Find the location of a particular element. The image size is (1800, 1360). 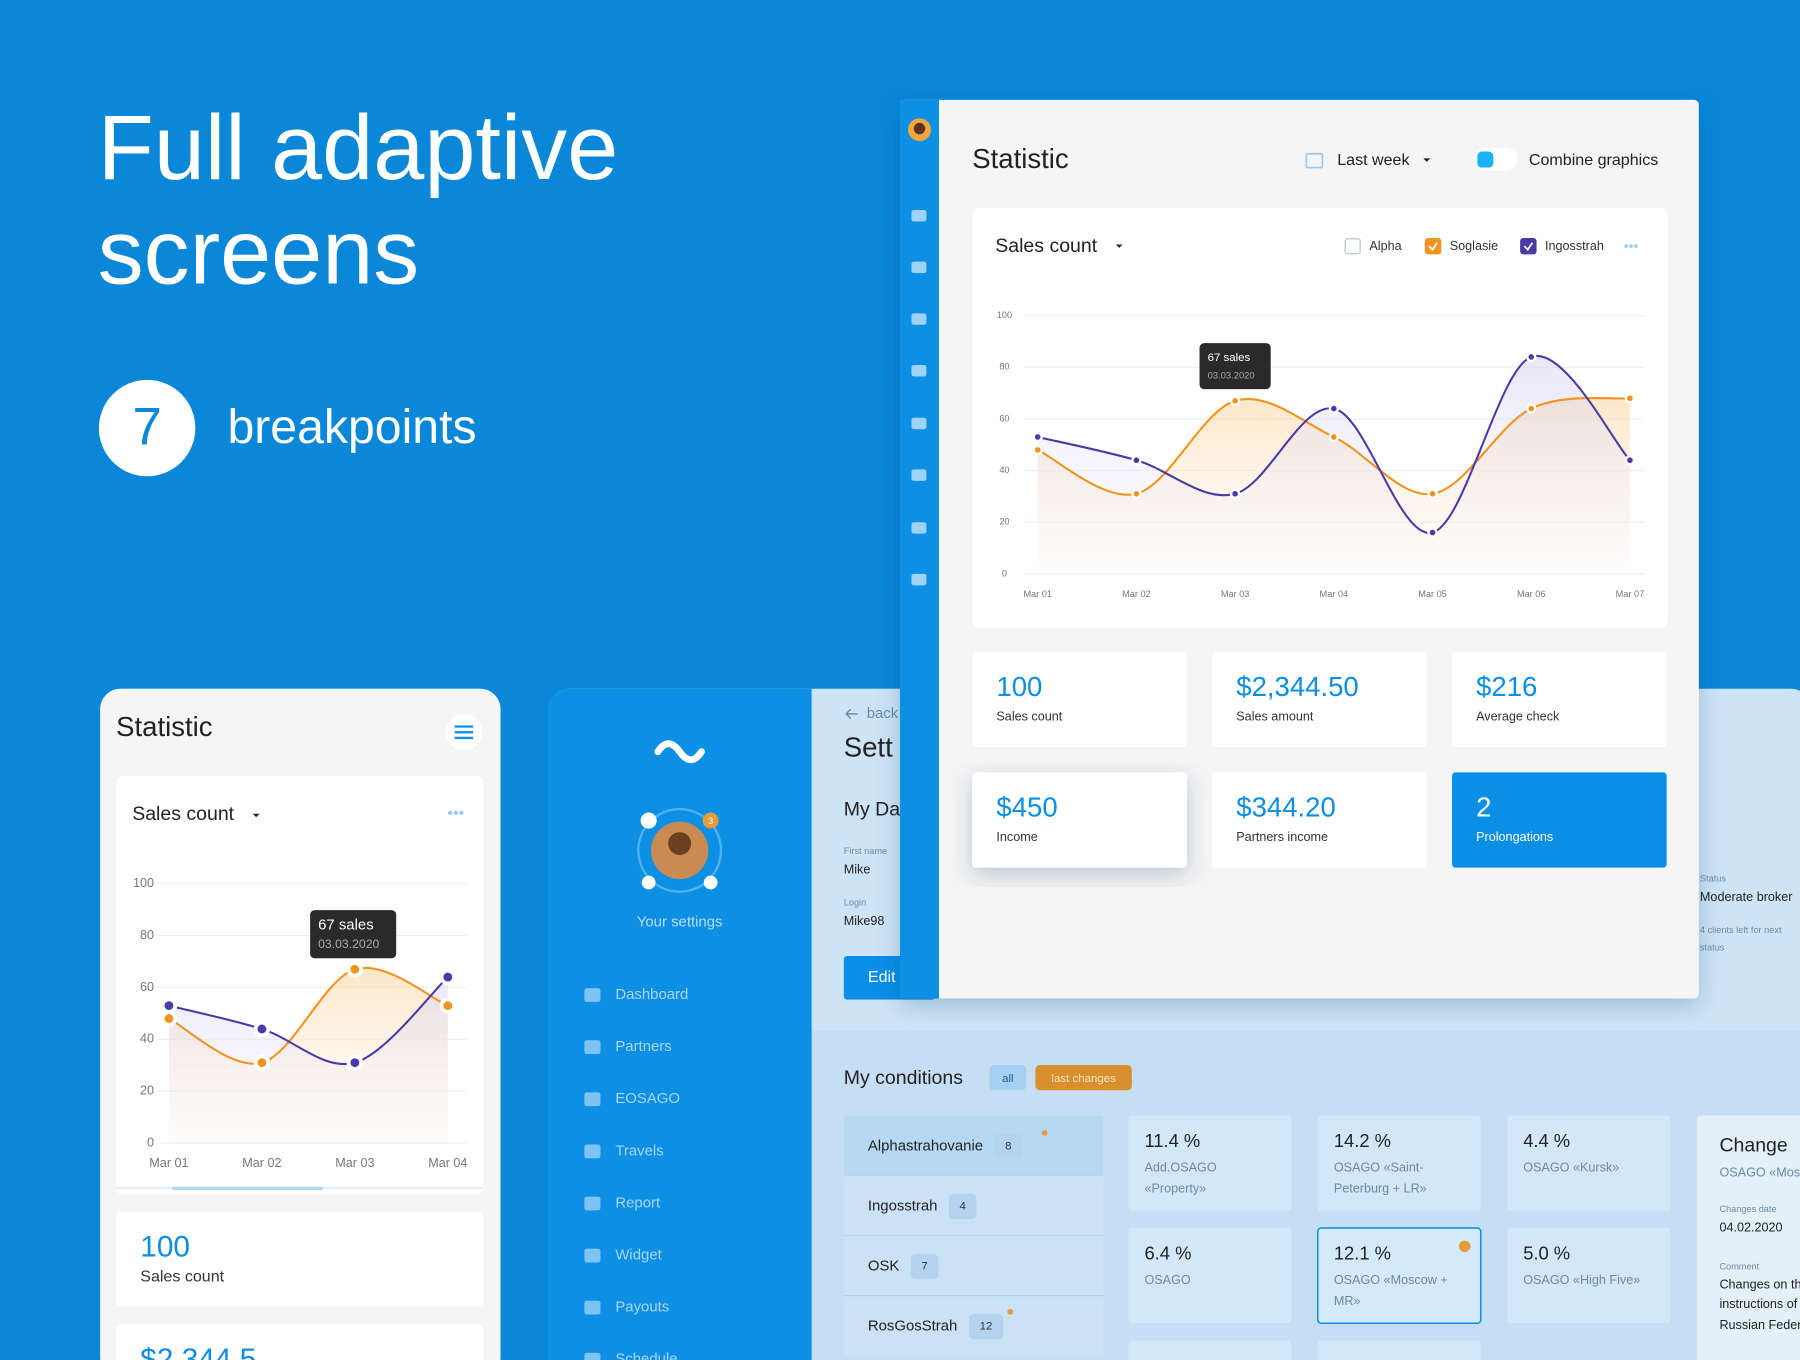

x-tick-label: Mar 04 is located at coordinates (447, 1163).